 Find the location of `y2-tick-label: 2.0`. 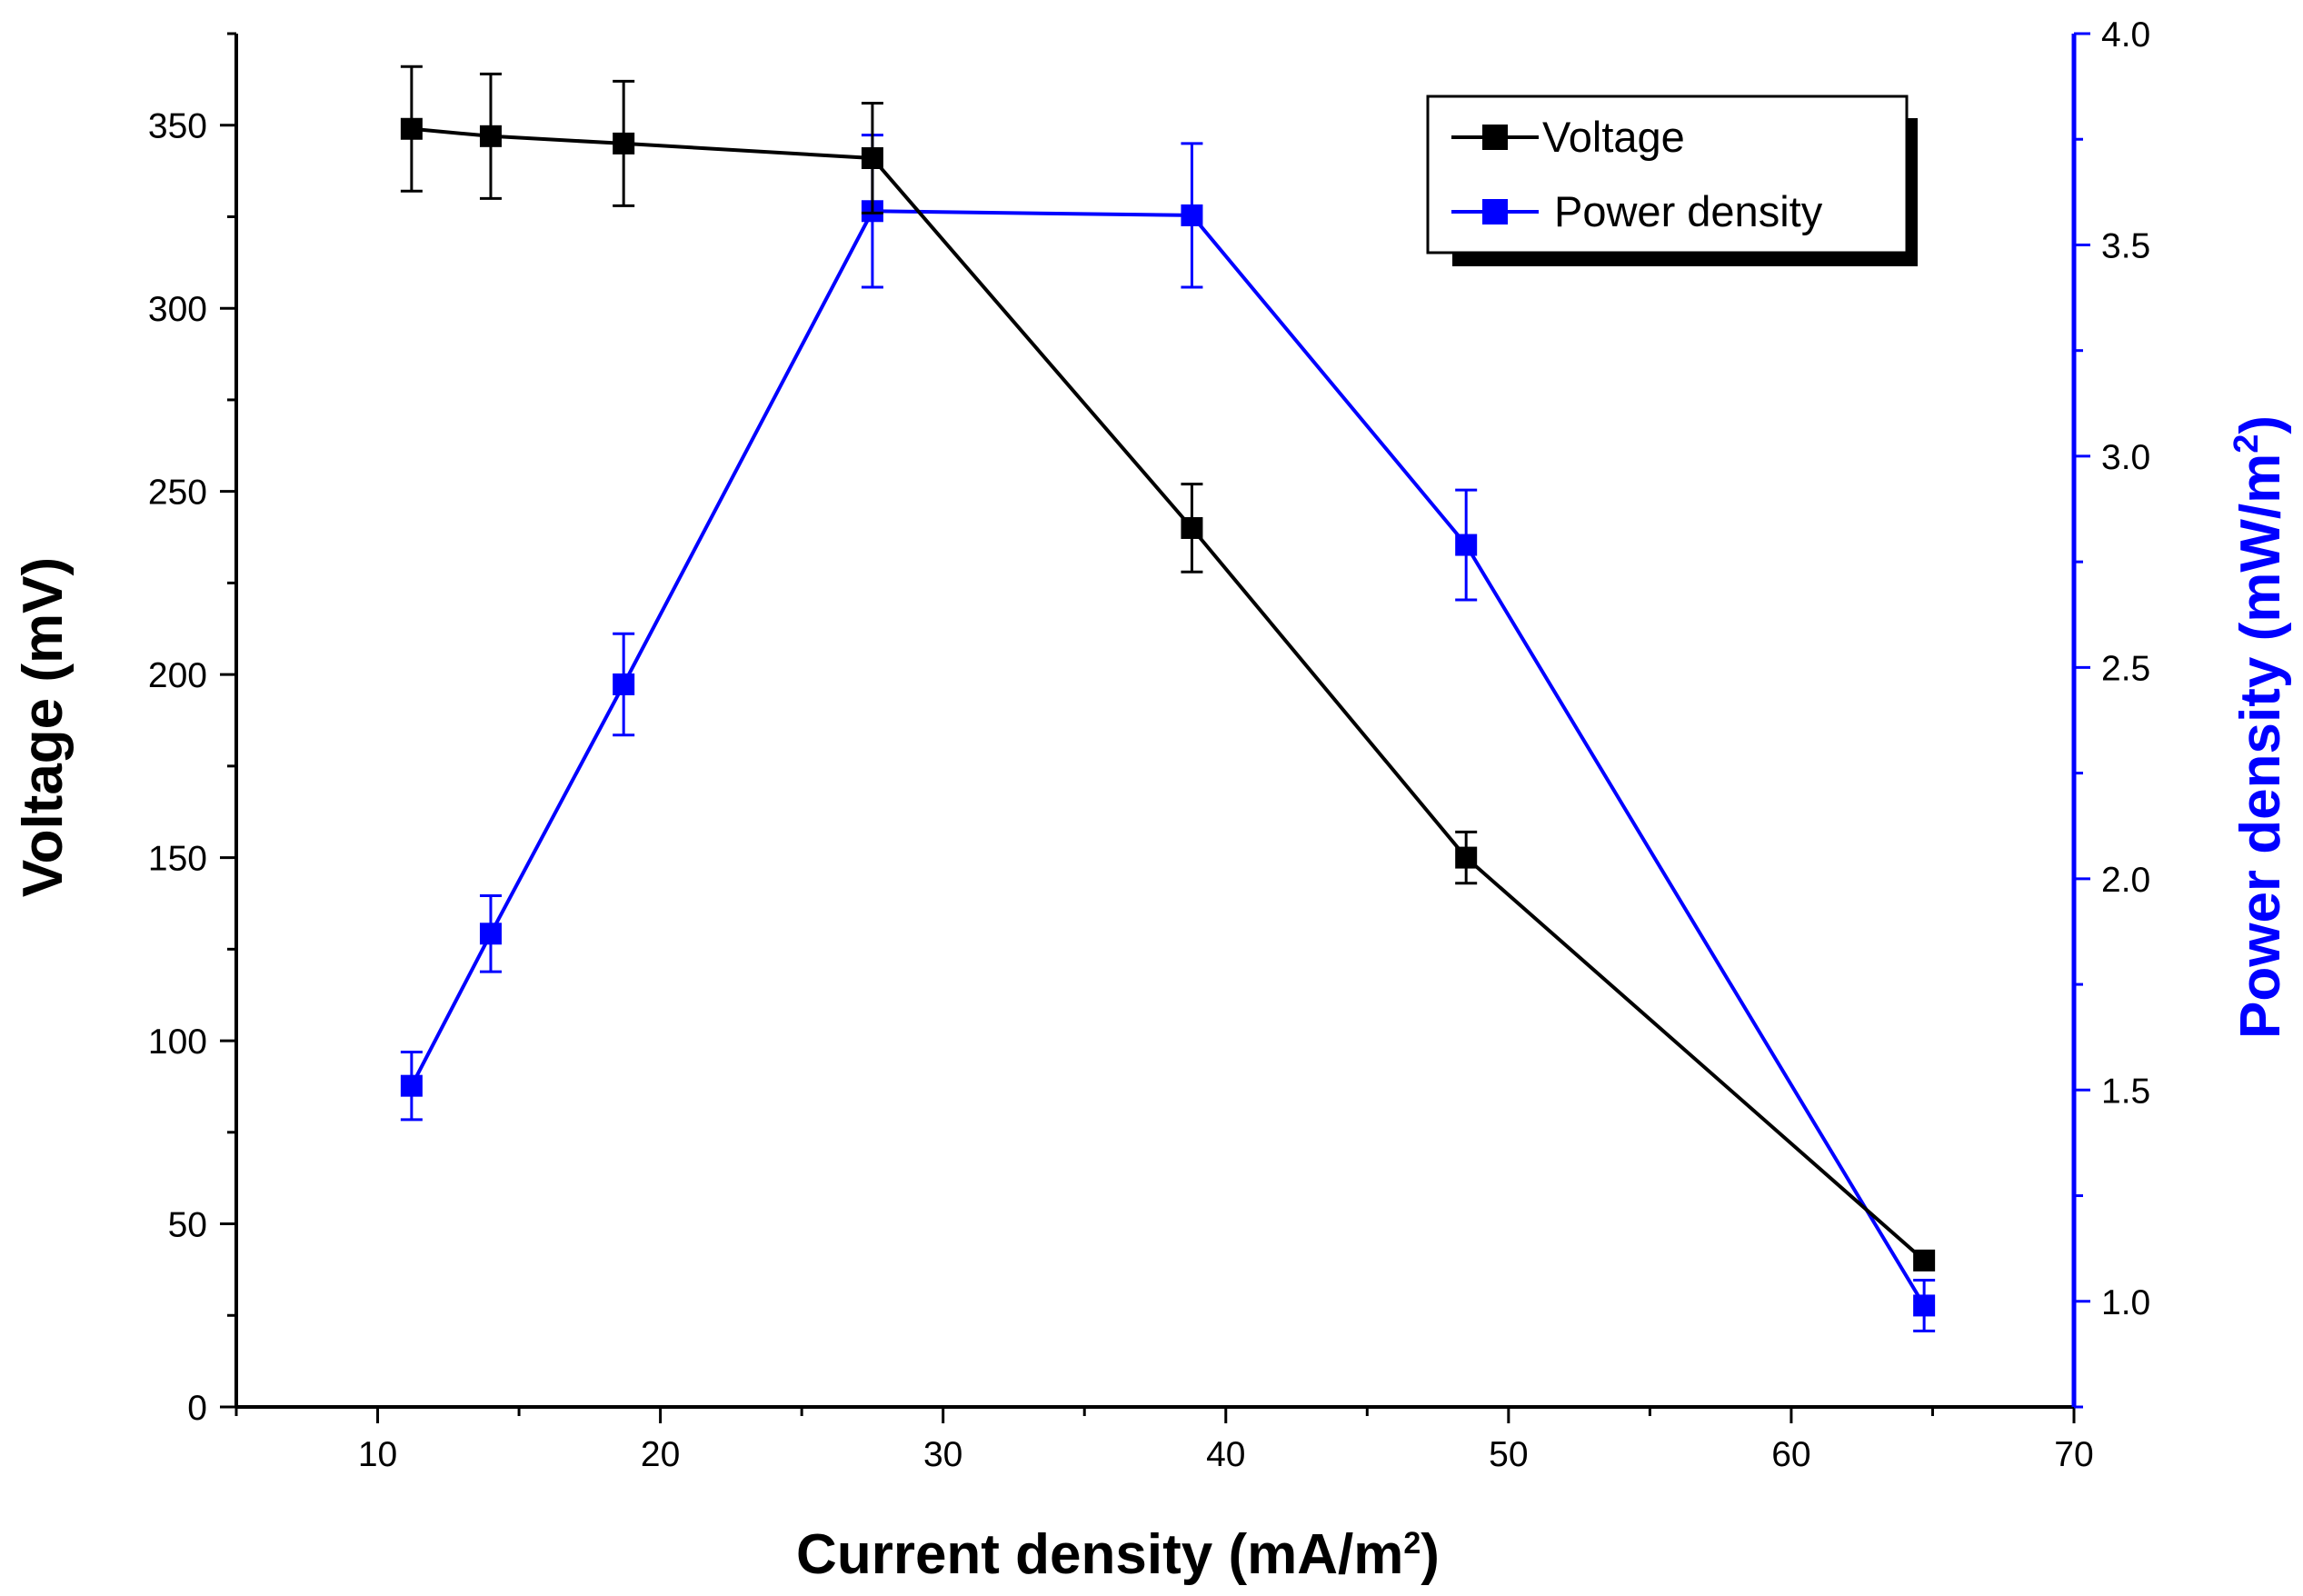

y2-tick-label: 2.0 is located at coordinates (2125, 880).